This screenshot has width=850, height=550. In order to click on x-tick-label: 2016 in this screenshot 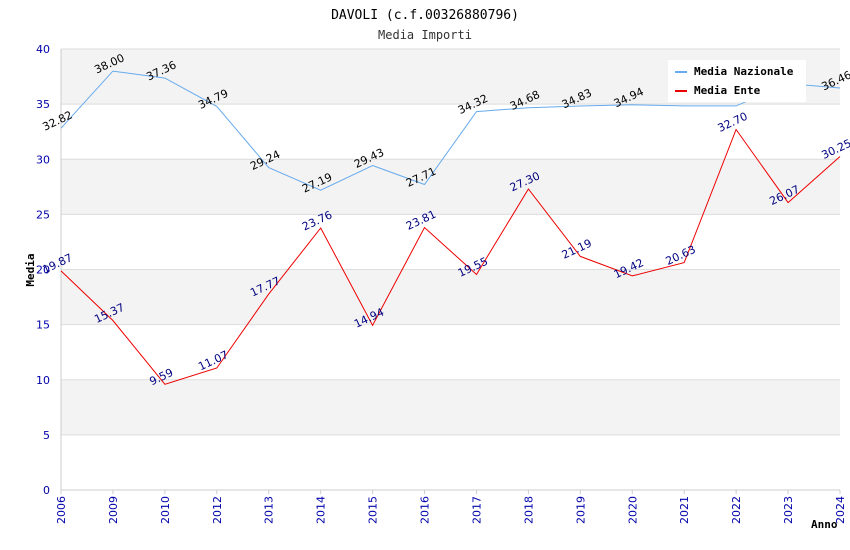, I will do `click(425, 510)`.